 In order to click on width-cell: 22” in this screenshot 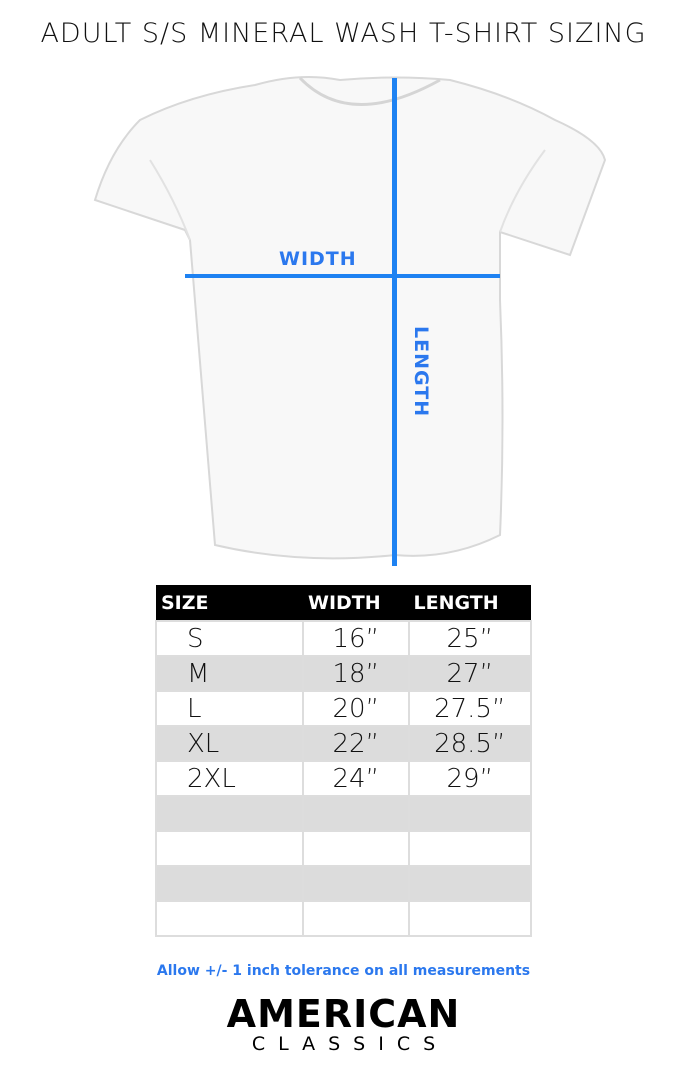, I will do `click(356, 743)`.